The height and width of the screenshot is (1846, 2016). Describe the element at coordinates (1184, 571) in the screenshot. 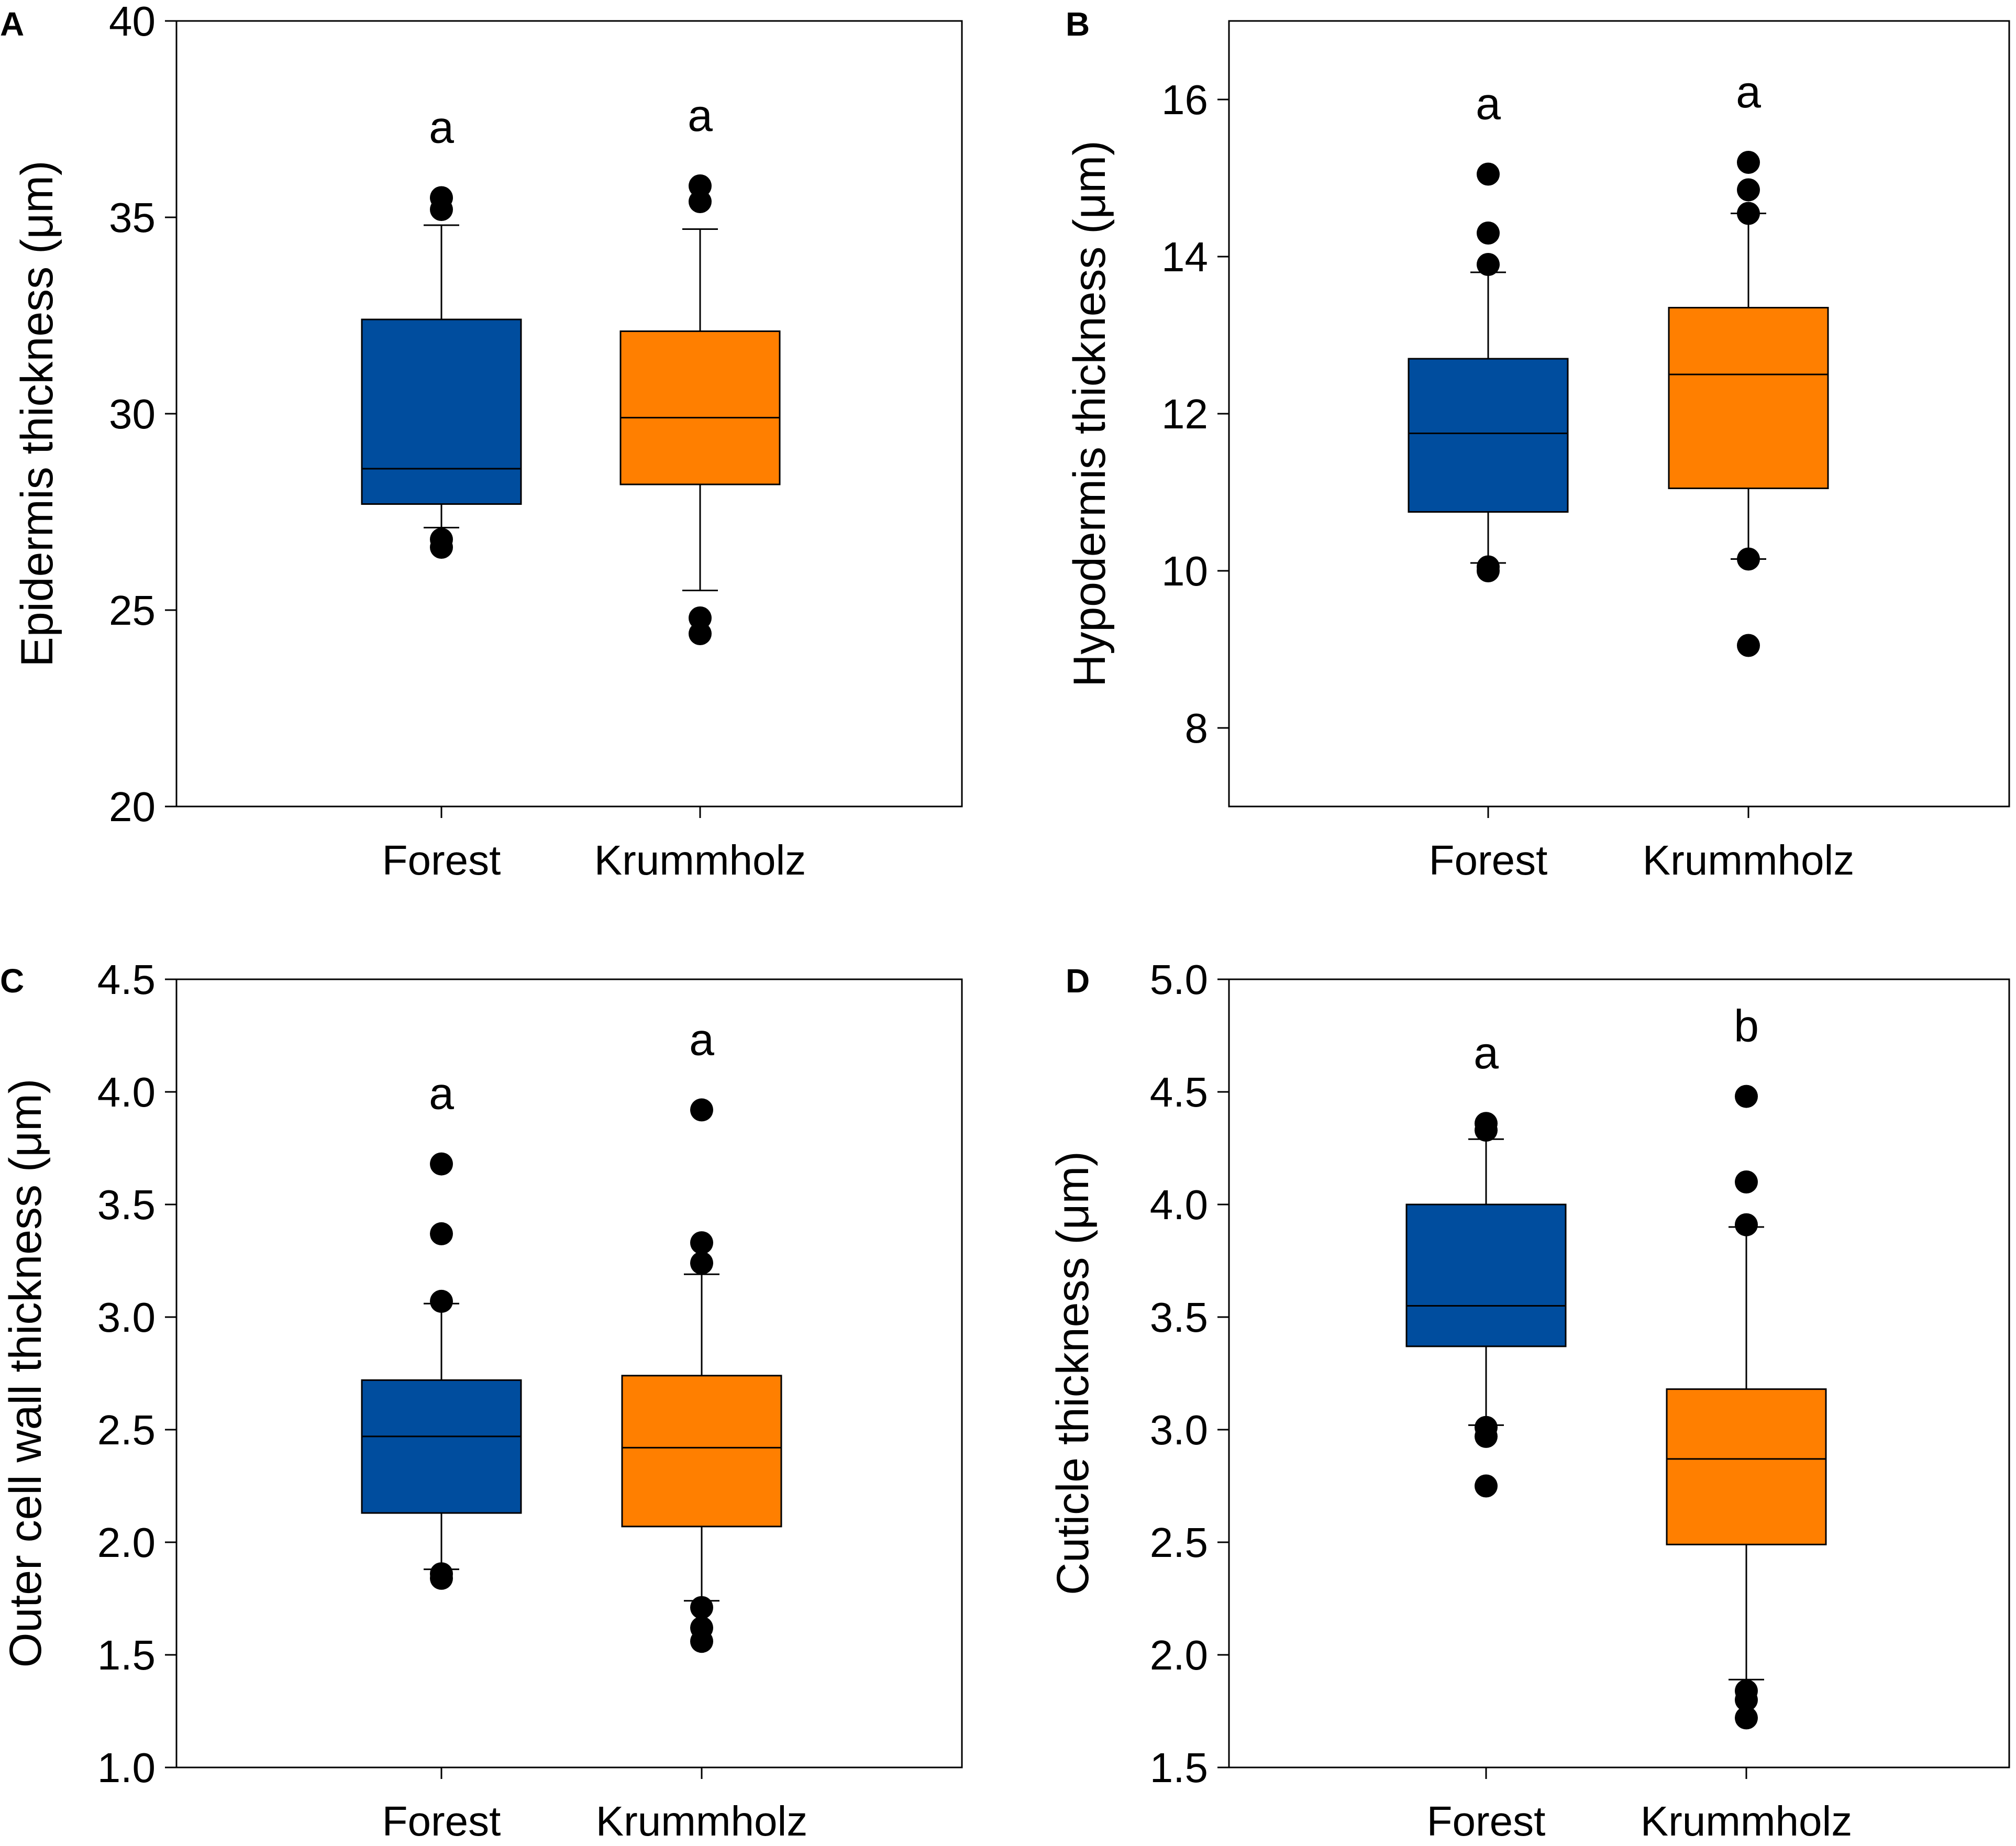

I see `y-tick-label: 10` at that location.